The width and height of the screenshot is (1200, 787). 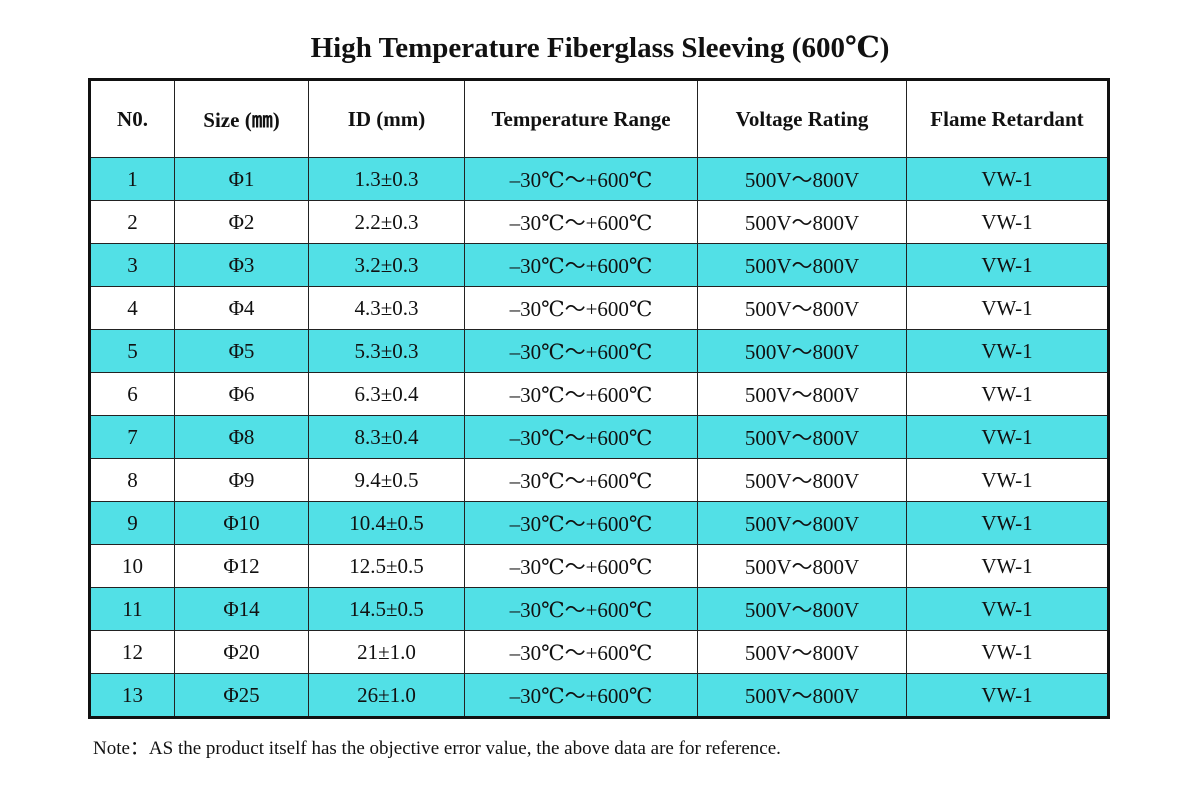 What do you see at coordinates (386, 695) in the screenshot?
I see `table-cell: 26±1.0` at bounding box center [386, 695].